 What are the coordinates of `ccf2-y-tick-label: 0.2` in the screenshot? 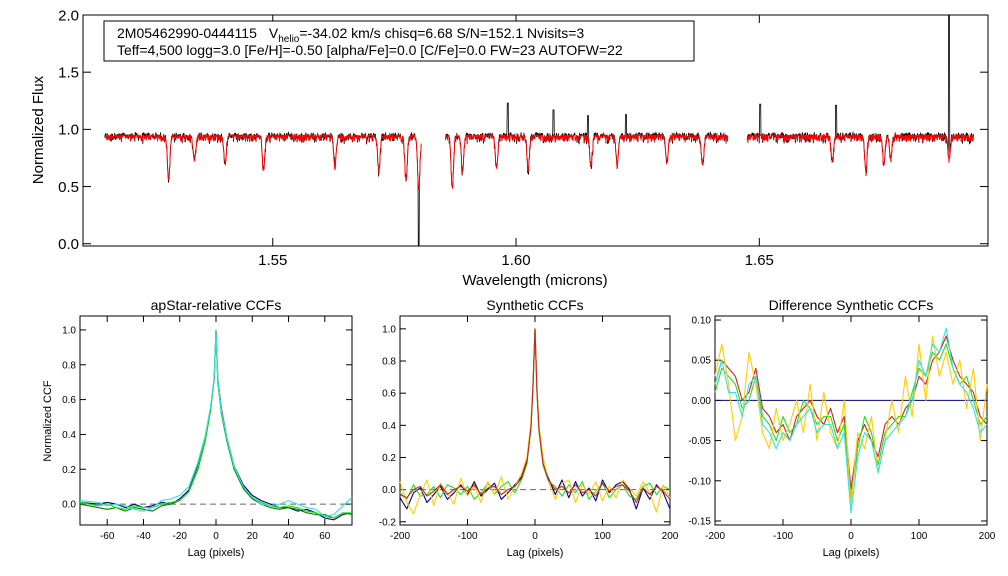 It's located at (389, 458).